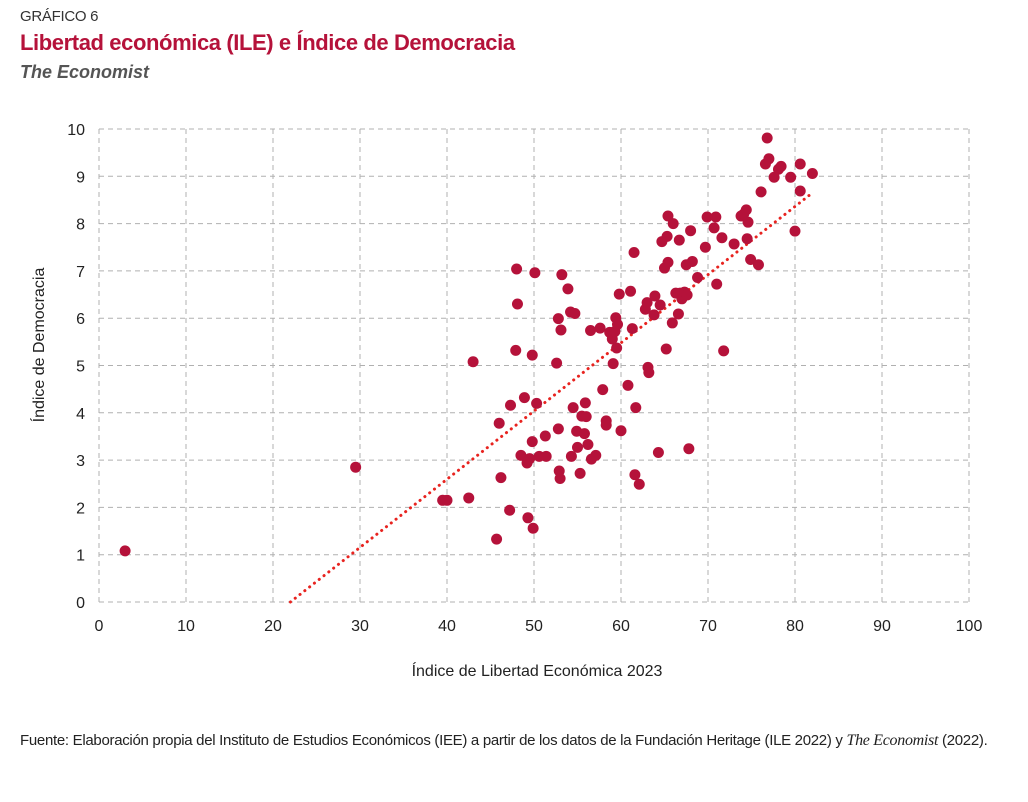 This screenshot has width=1028, height=802. What do you see at coordinates (360, 626) in the screenshot?
I see `x-tick-label: 30` at bounding box center [360, 626].